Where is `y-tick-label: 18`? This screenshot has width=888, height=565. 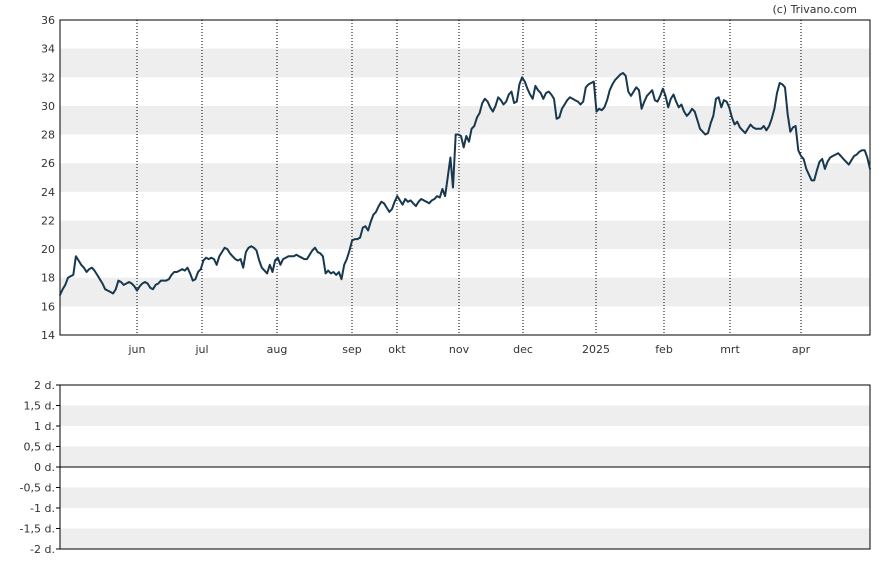
y-tick-label: 18 is located at coordinates (48, 278).